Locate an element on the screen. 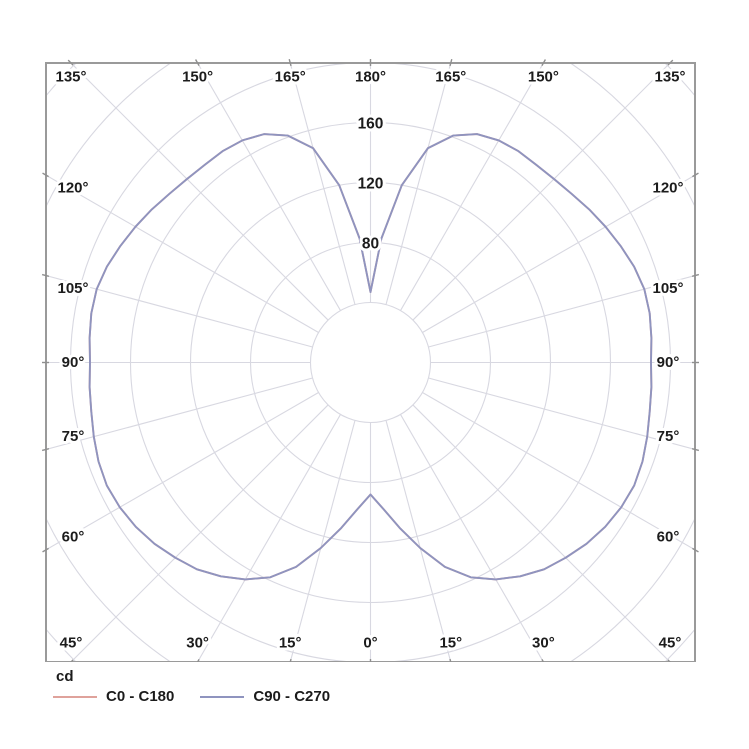  legend-item-c0-c180: C0 - C180 is located at coordinates (113, 696).